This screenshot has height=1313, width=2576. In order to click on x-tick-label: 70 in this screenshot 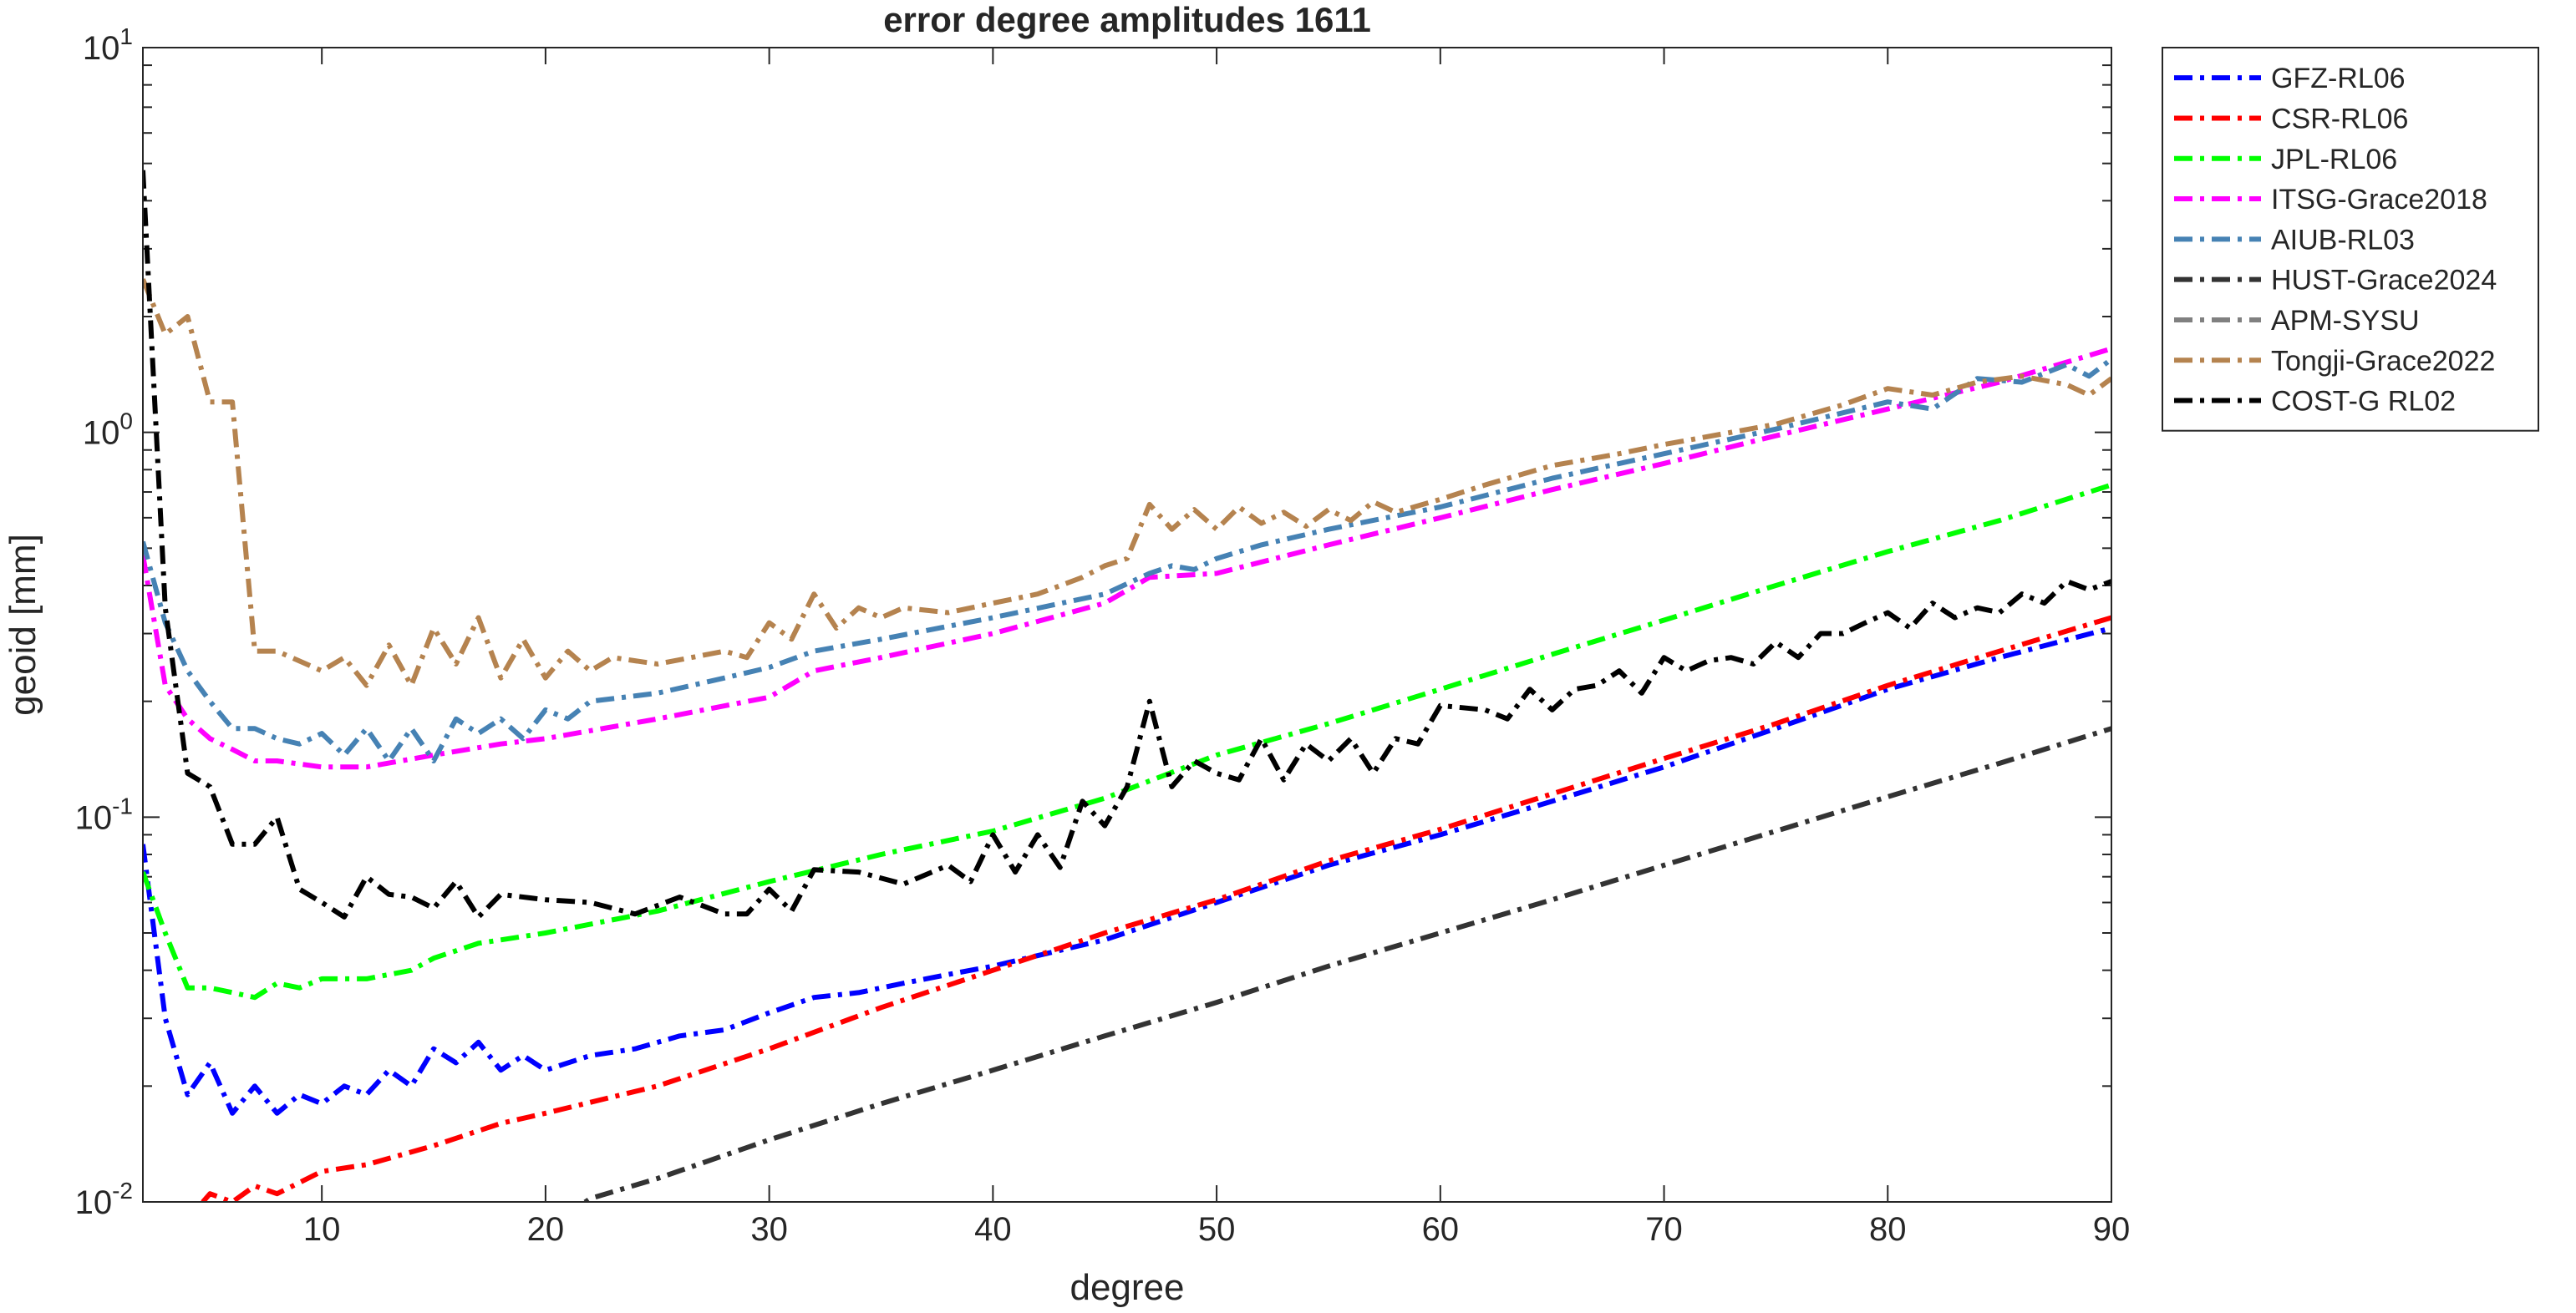, I will do `click(1664, 1229)`.